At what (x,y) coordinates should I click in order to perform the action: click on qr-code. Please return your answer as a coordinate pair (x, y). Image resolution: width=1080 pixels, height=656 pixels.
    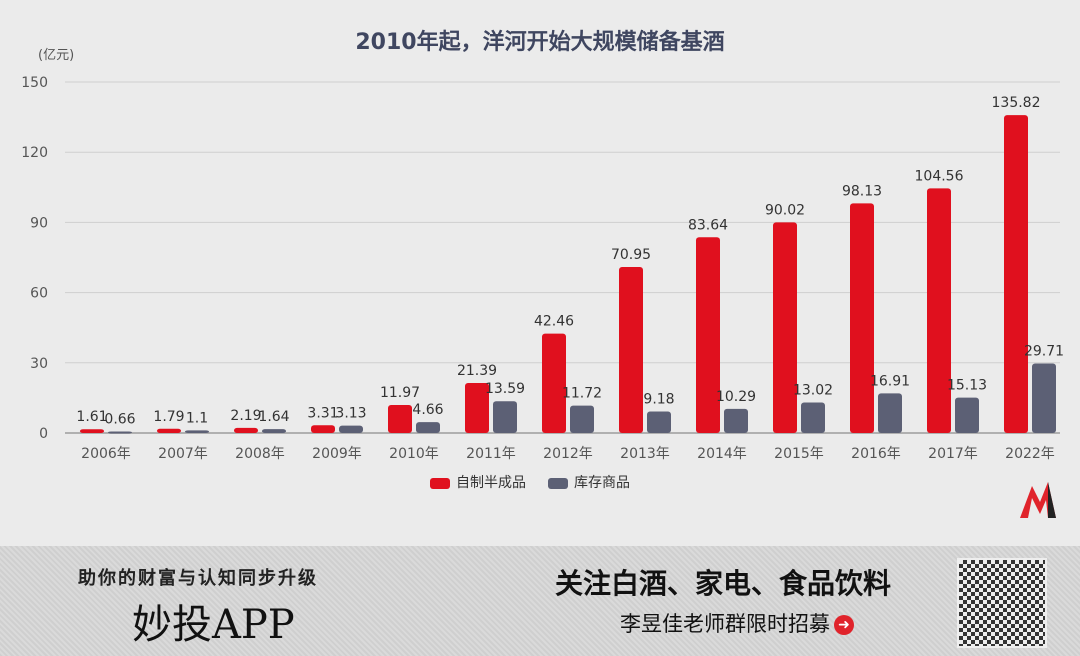
    Looking at the image, I should click on (1002, 603).